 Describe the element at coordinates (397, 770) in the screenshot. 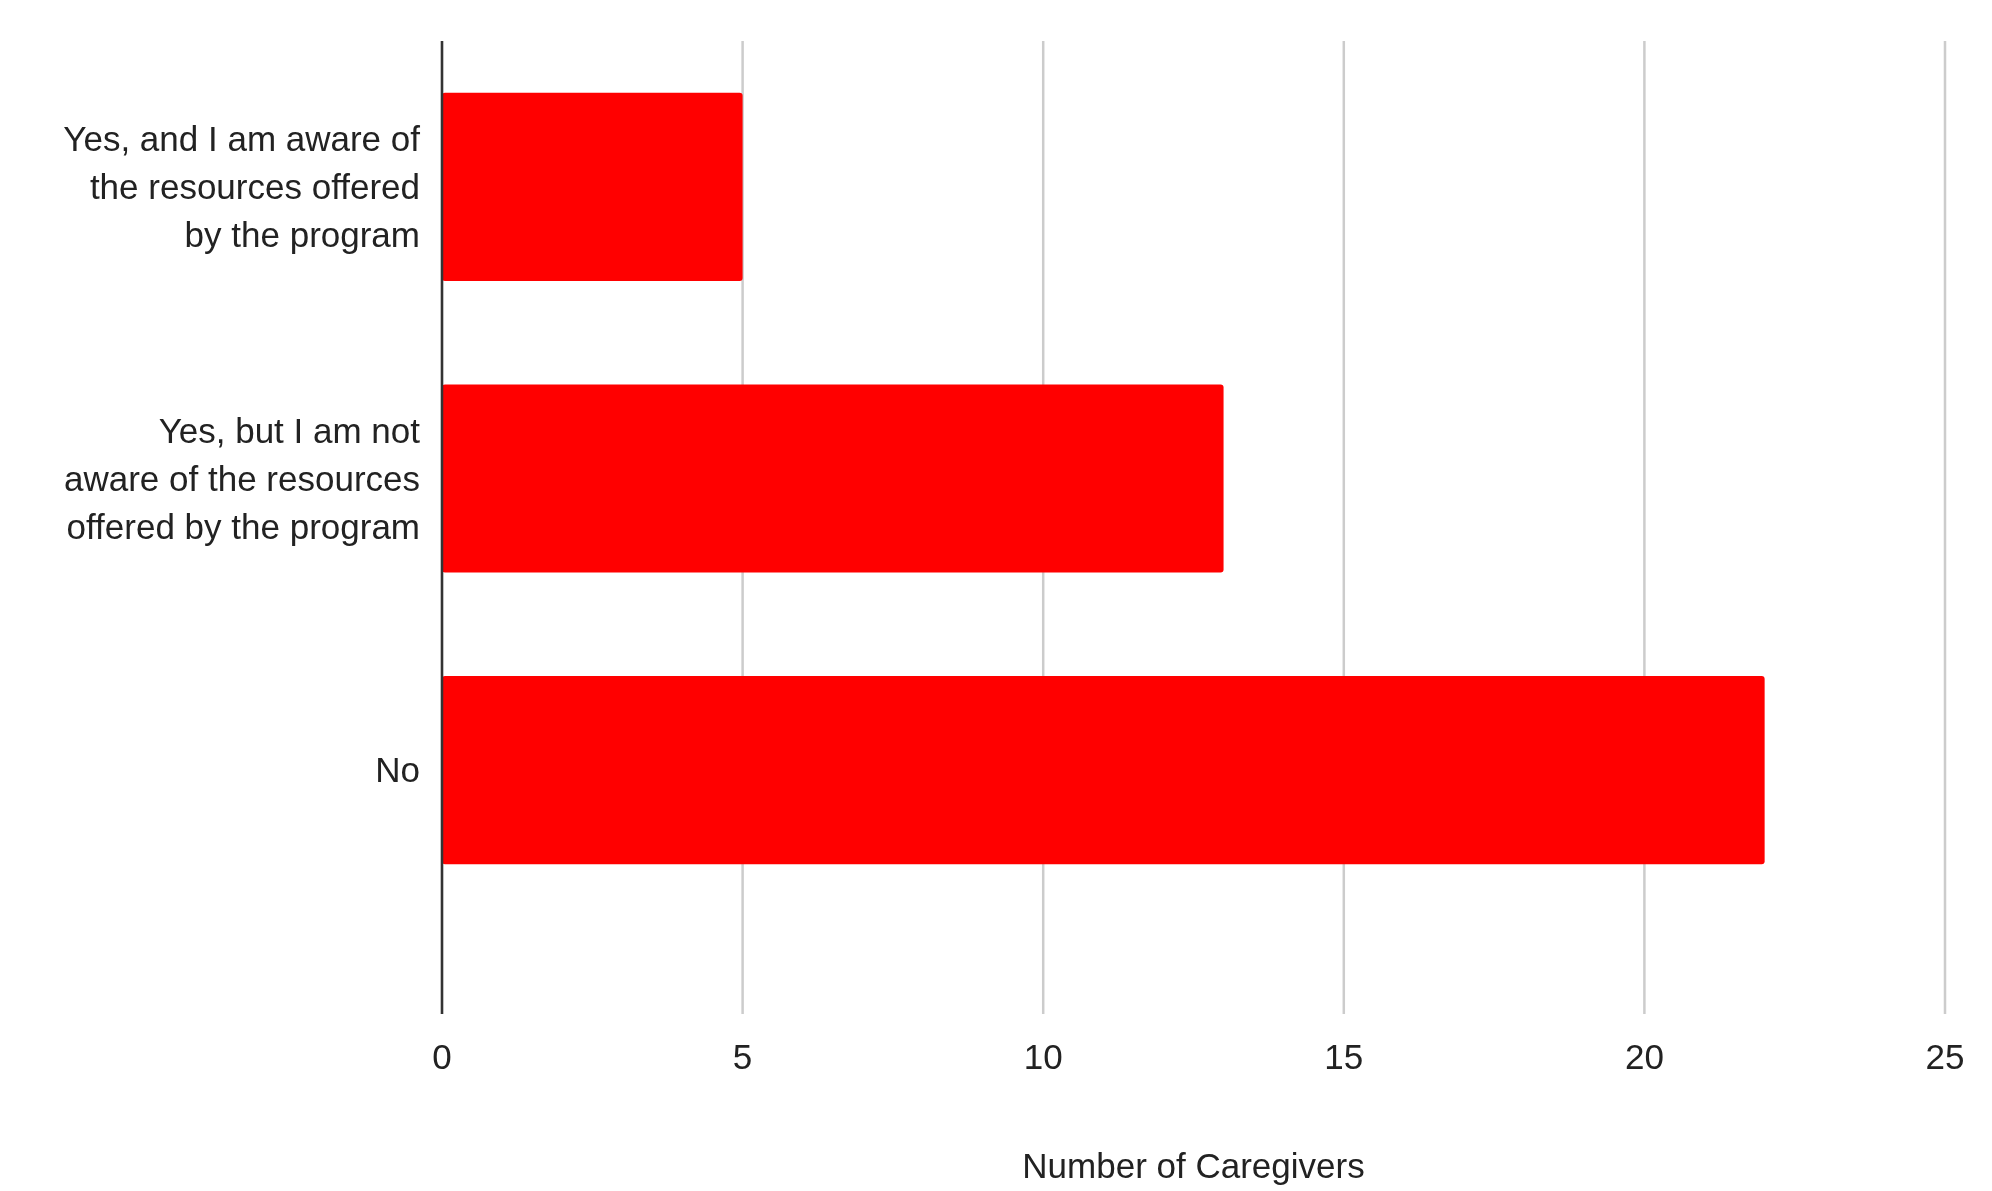

I see `y-tick-label: No` at that location.